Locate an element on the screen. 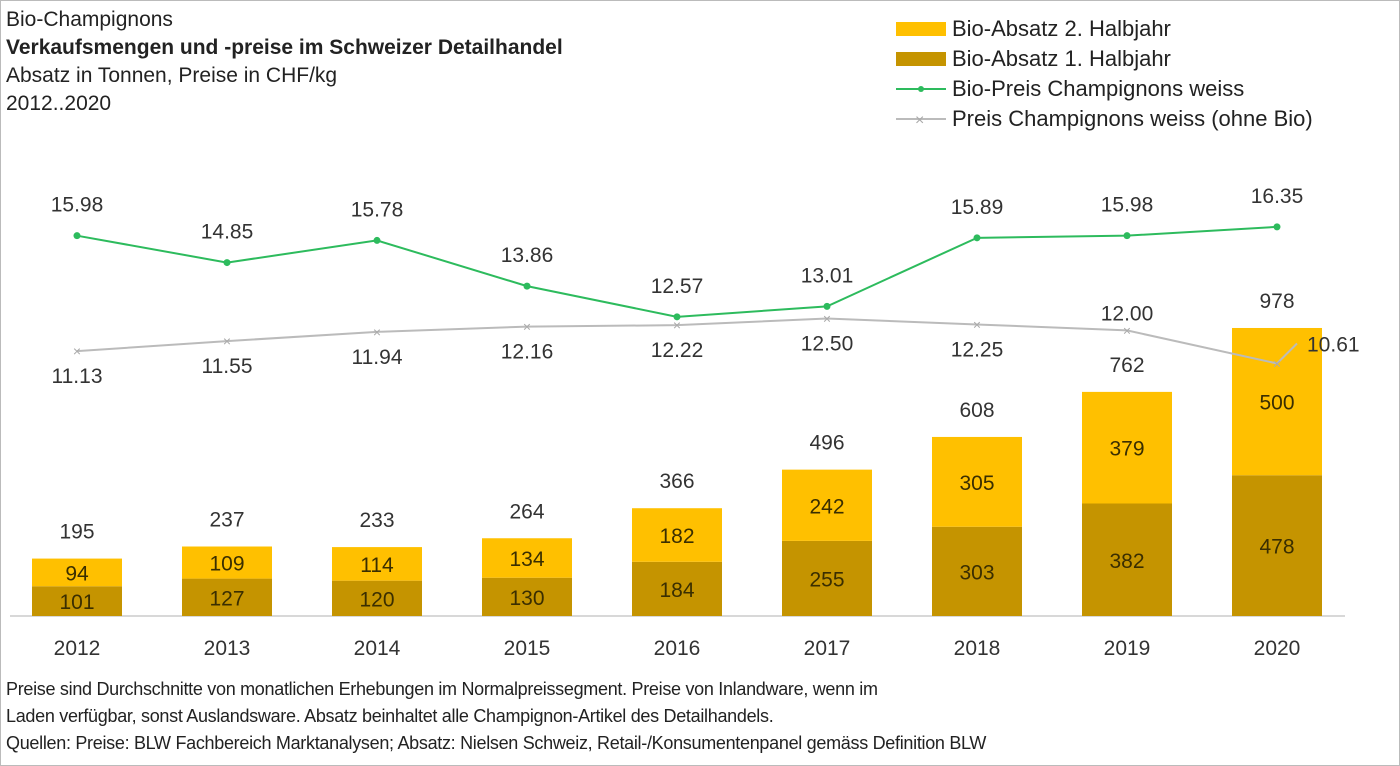  legend-item-bar1: Bio-Absatz 1. Halbjahr is located at coordinates (1104, 59).